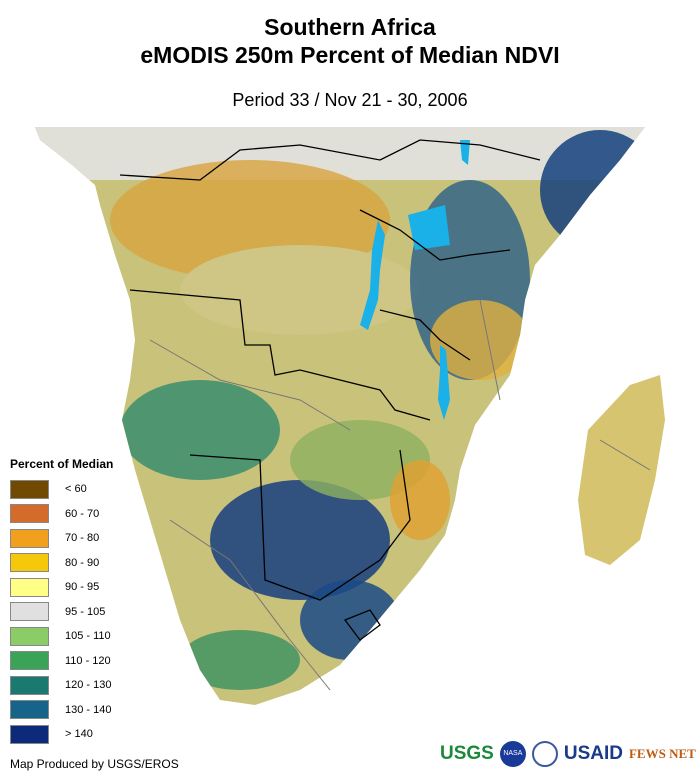 This screenshot has height=780, width=700. What do you see at coordinates (61, 661) in the screenshot?
I see `legend-item: 110 - 120` at bounding box center [61, 661].